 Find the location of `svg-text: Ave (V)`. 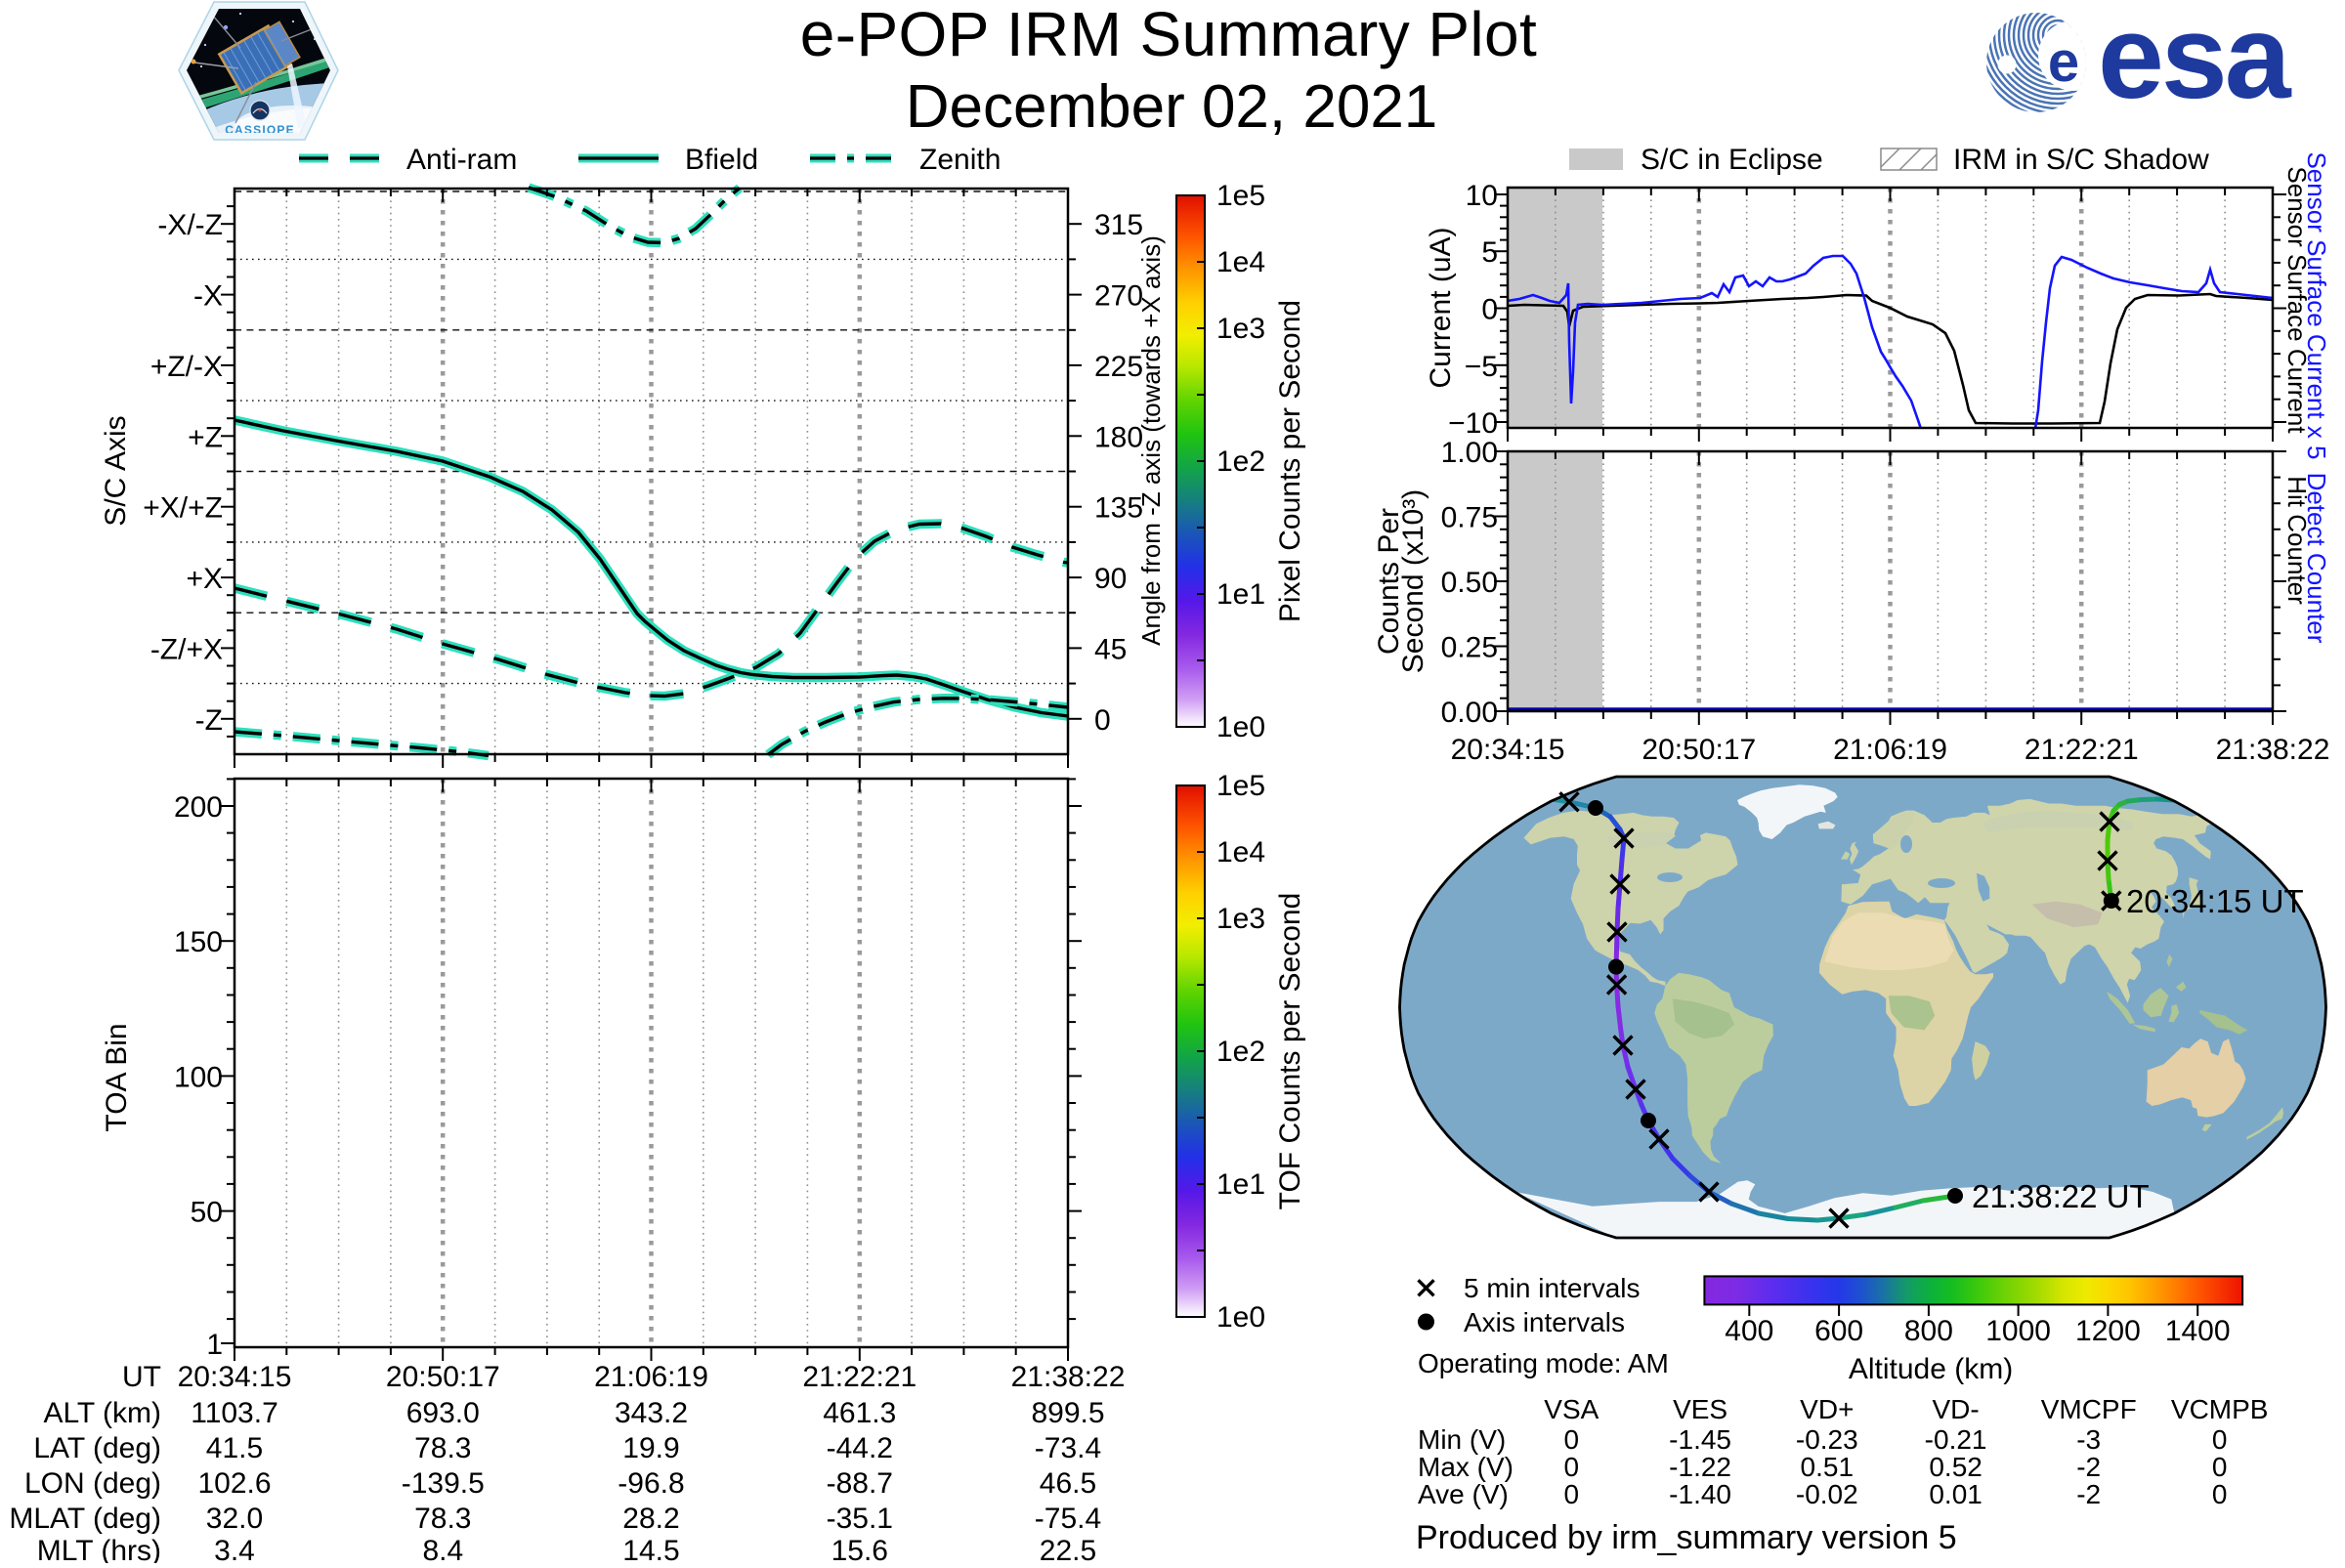

svg-text: Ave (V) is located at coordinates (1463, 1494).